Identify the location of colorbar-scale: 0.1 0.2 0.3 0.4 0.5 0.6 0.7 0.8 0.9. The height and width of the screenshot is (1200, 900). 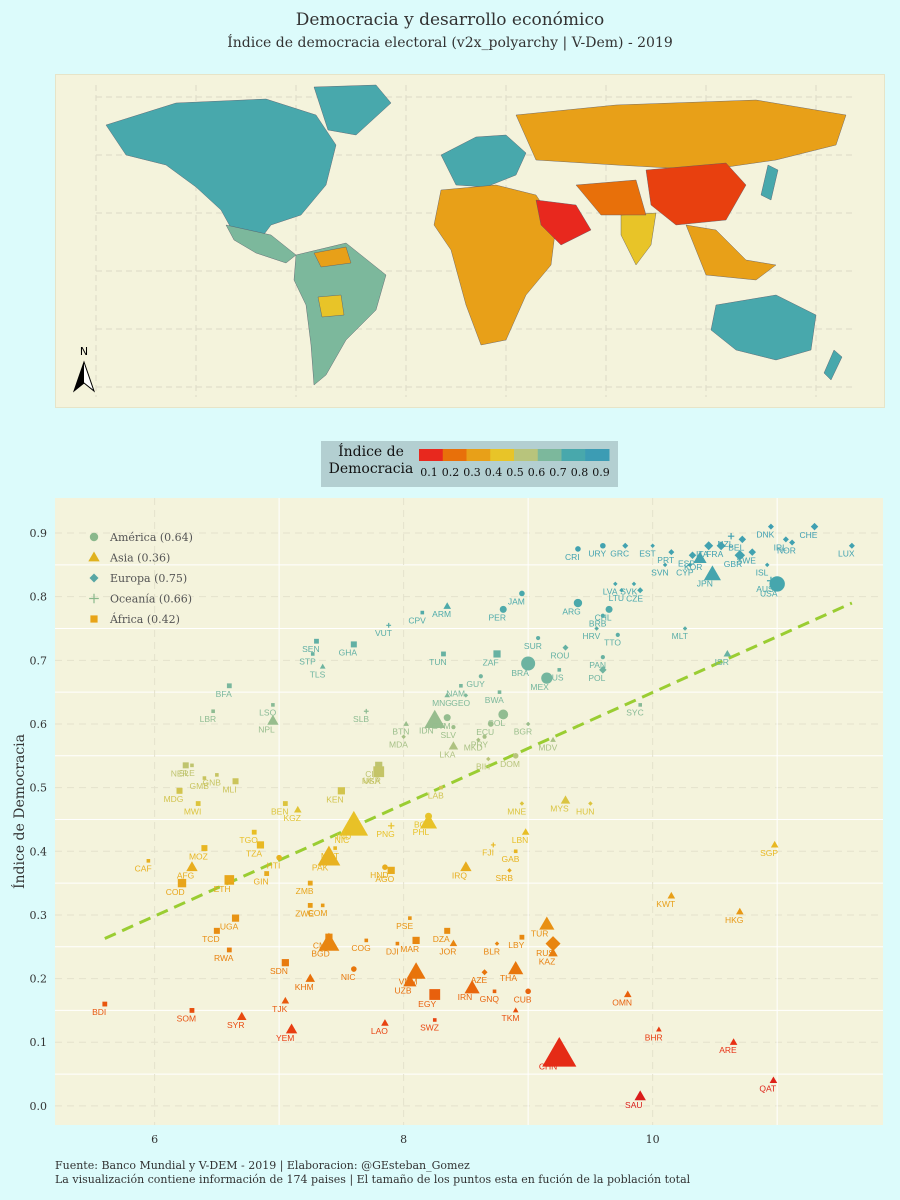
(514, 464).